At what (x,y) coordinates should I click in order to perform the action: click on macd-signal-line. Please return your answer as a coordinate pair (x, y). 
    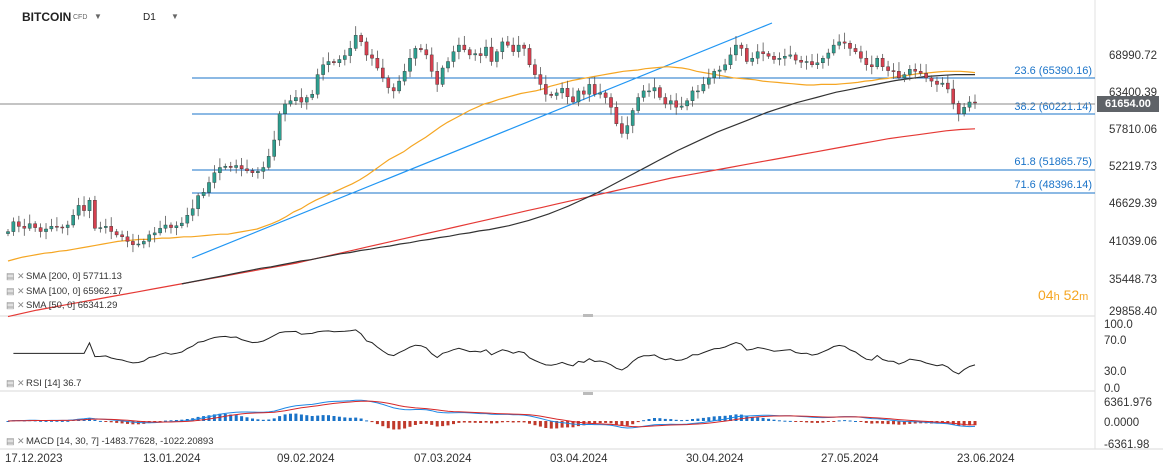
    Looking at the image, I should click on (491, 414).